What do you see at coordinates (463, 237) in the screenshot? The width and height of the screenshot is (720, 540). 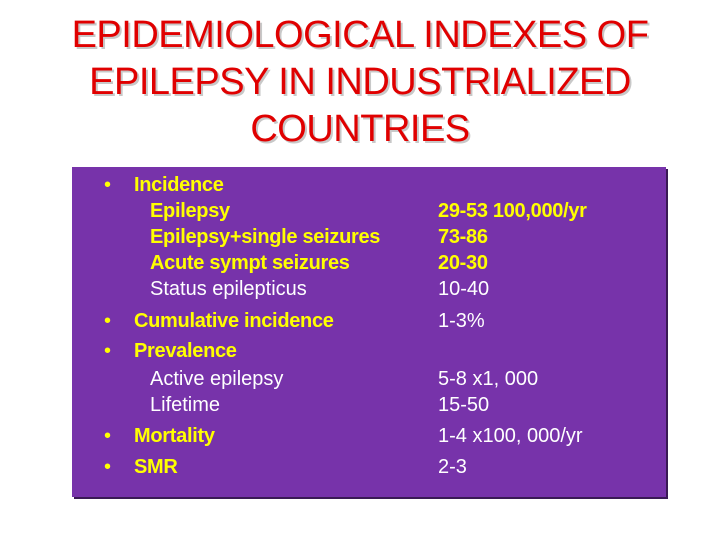 I see `epilepsy-single-seizures-value: 73-86` at bounding box center [463, 237].